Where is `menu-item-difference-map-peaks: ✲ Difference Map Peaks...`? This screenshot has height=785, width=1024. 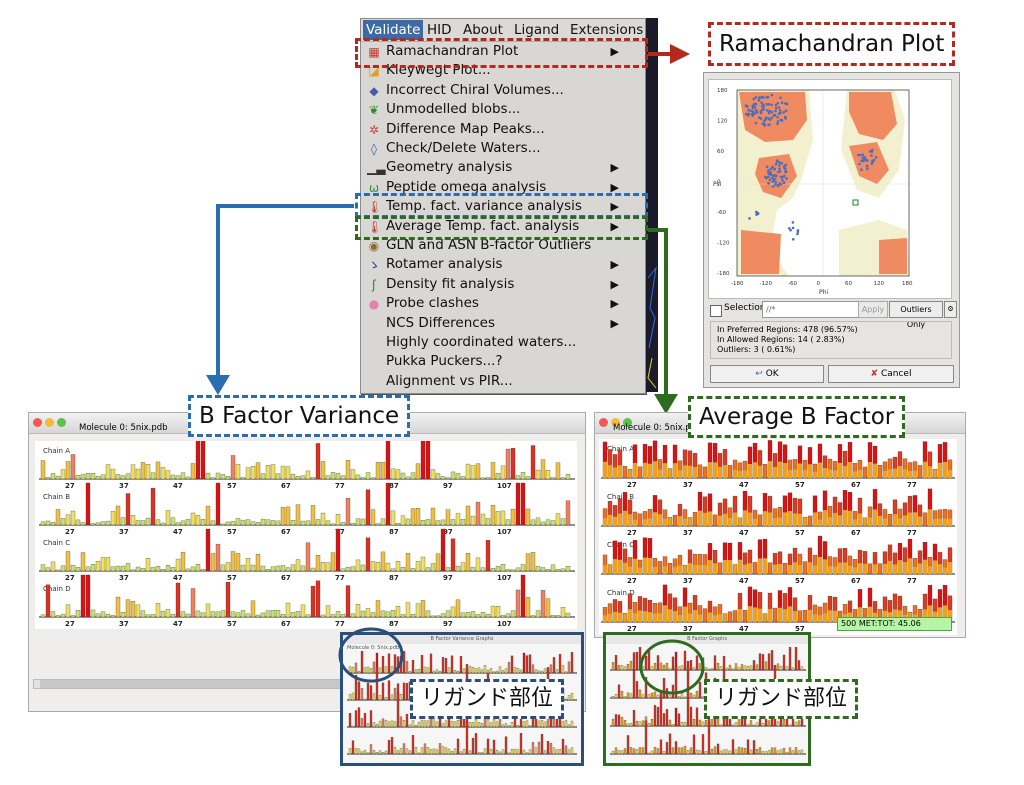
menu-item-difference-map-peaks: ✲ Difference Map Peaks... is located at coordinates (503, 129).